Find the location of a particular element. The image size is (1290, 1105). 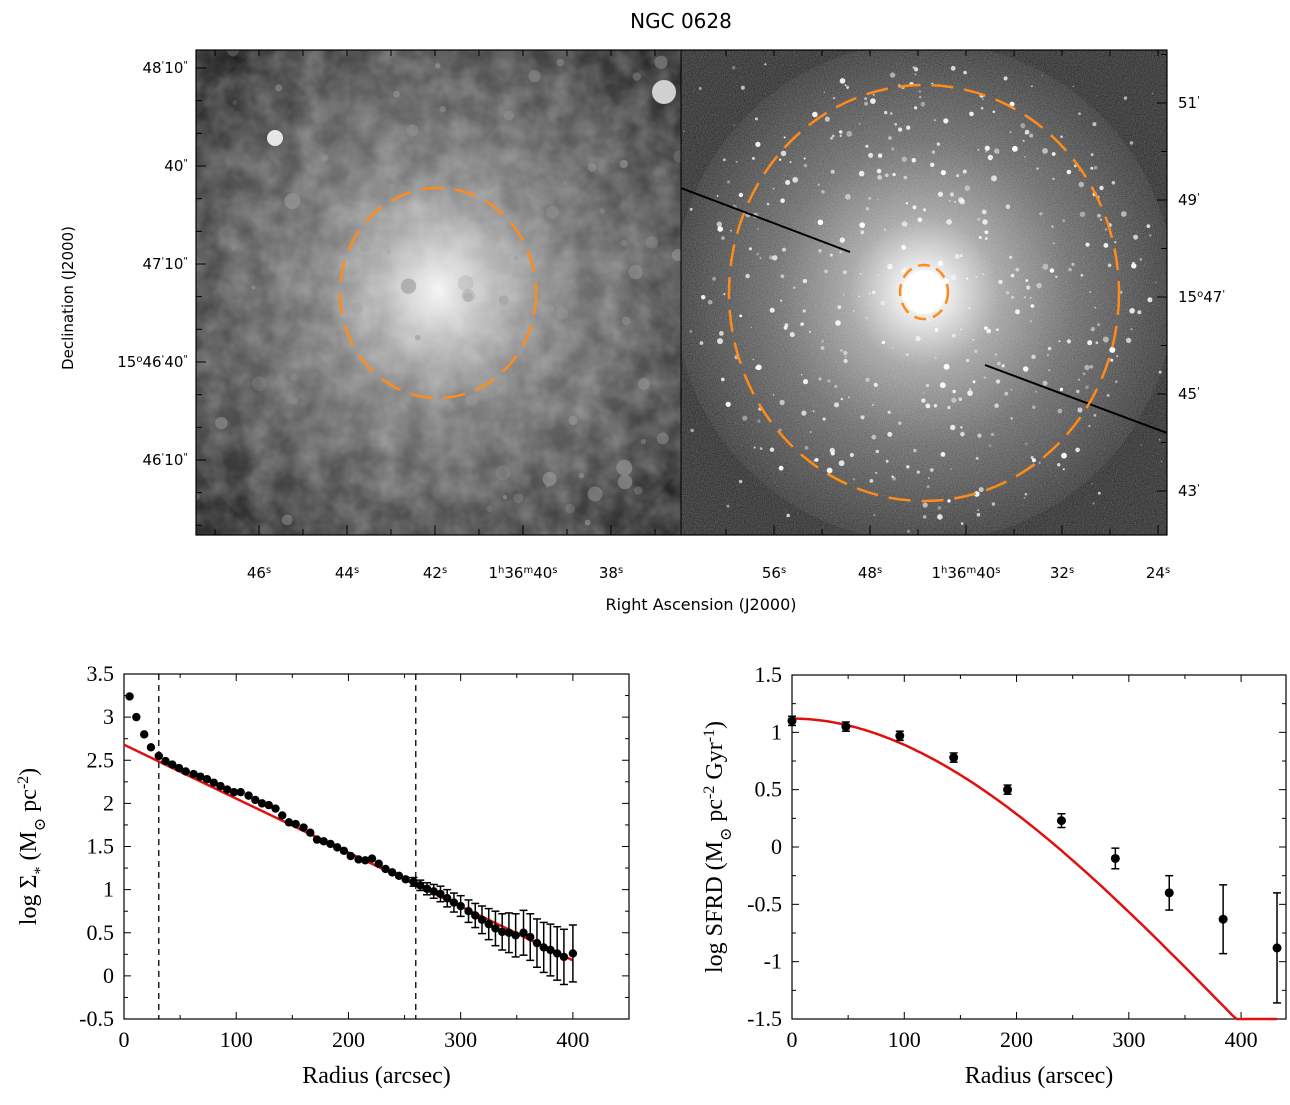

satellite-trail-lower is located at coordinates (1075, 399).